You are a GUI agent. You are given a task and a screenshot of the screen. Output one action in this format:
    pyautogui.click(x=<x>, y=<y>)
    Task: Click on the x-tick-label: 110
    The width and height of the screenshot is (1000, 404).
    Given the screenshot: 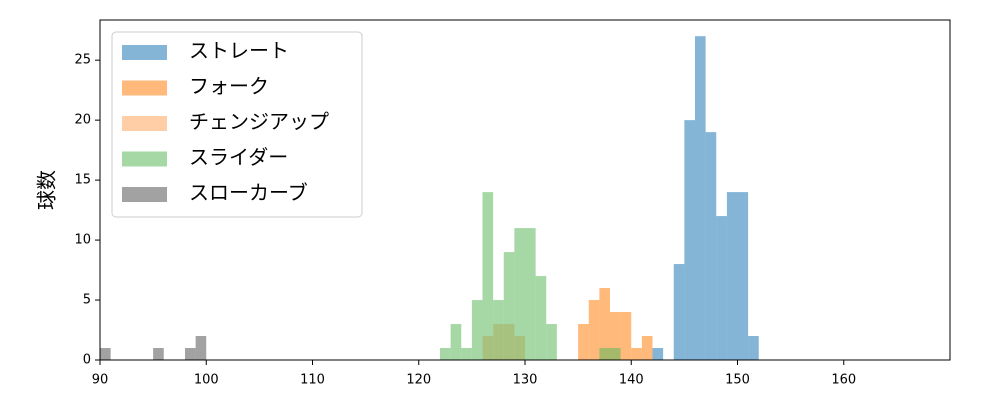 What is the action you would take?
    pyautogui.click(x=312, y=380)
    